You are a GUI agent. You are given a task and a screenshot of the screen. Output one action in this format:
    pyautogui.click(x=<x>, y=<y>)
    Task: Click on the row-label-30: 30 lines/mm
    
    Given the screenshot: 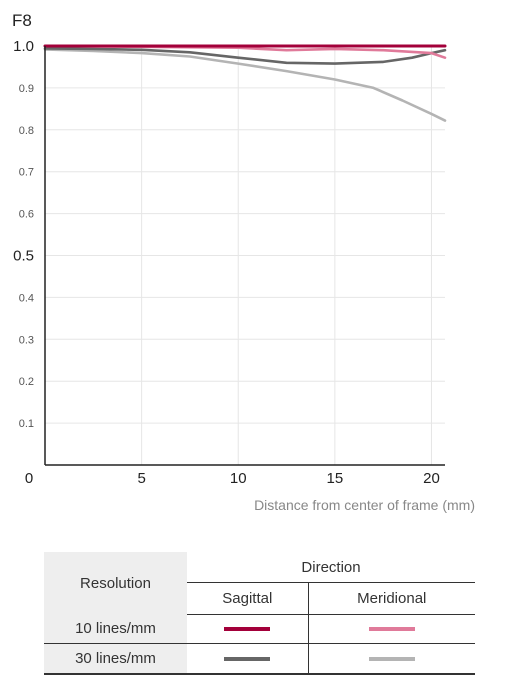 What is the action you would take?
    pyautogui.click(x=115, y=659)
    